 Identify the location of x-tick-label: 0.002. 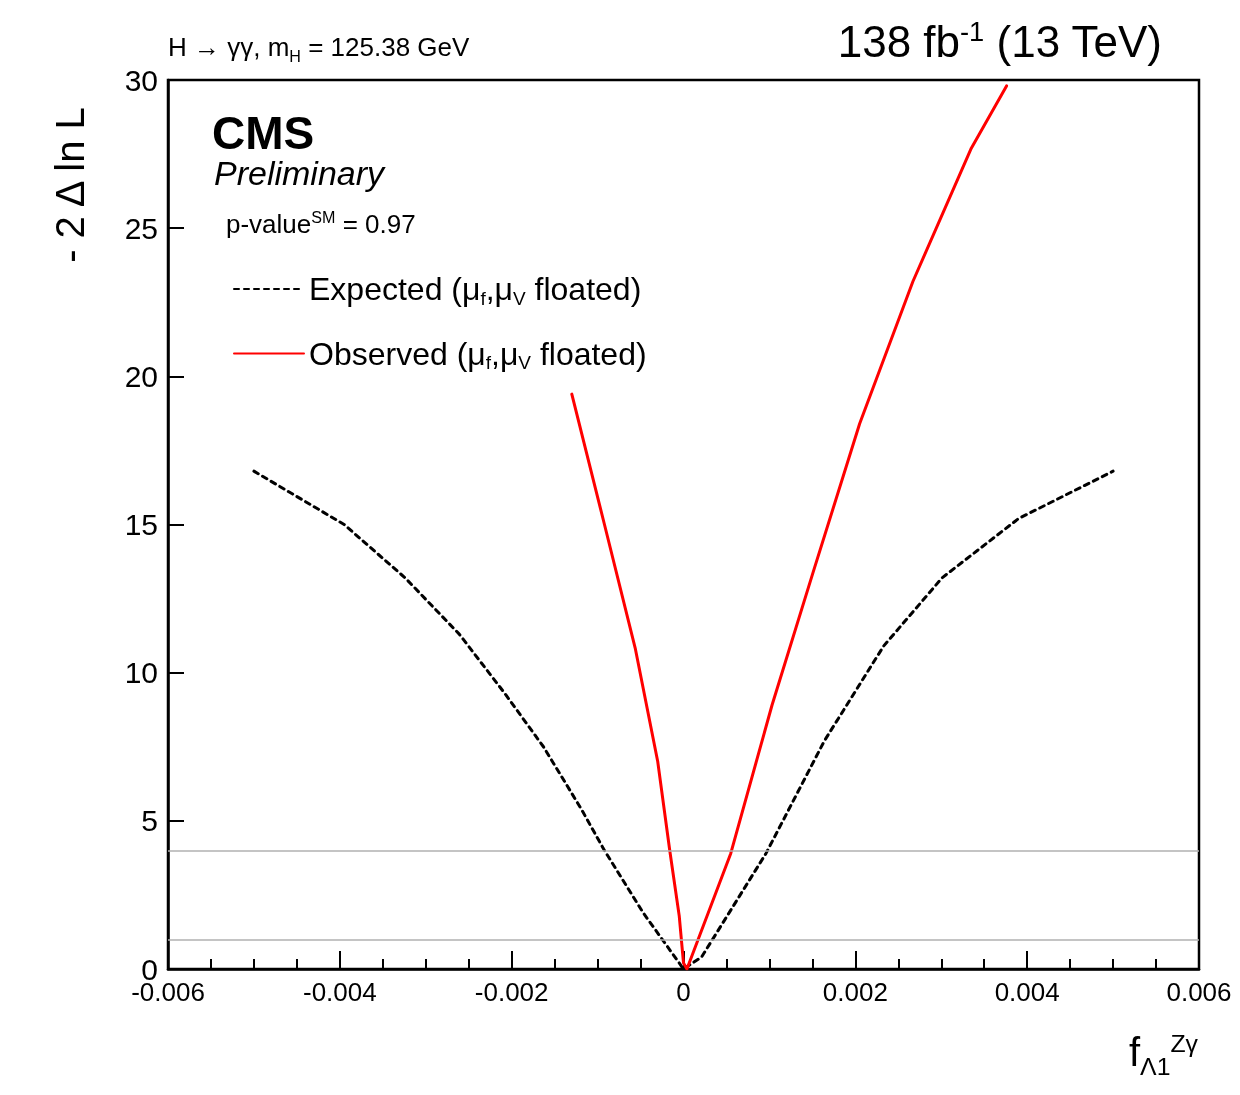
(855, 992).